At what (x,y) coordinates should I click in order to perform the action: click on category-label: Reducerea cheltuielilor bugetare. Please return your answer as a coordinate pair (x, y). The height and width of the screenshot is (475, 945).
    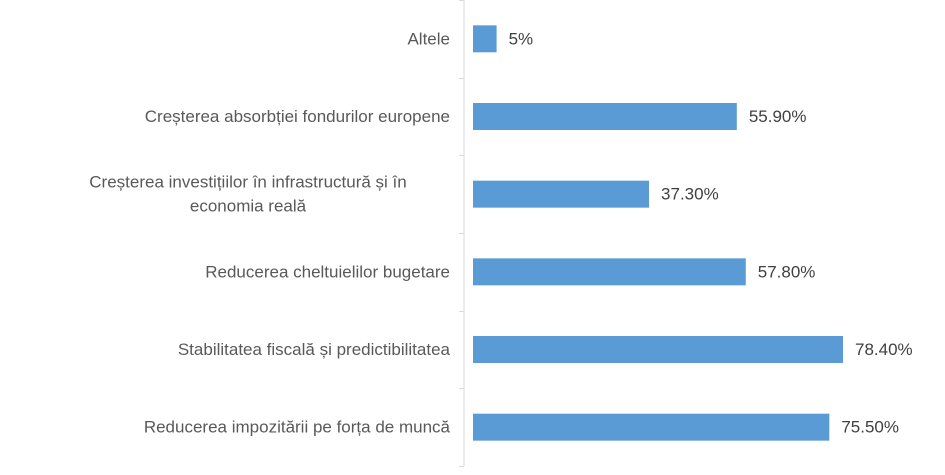
    Looking at the image, I should click on (327, 271).